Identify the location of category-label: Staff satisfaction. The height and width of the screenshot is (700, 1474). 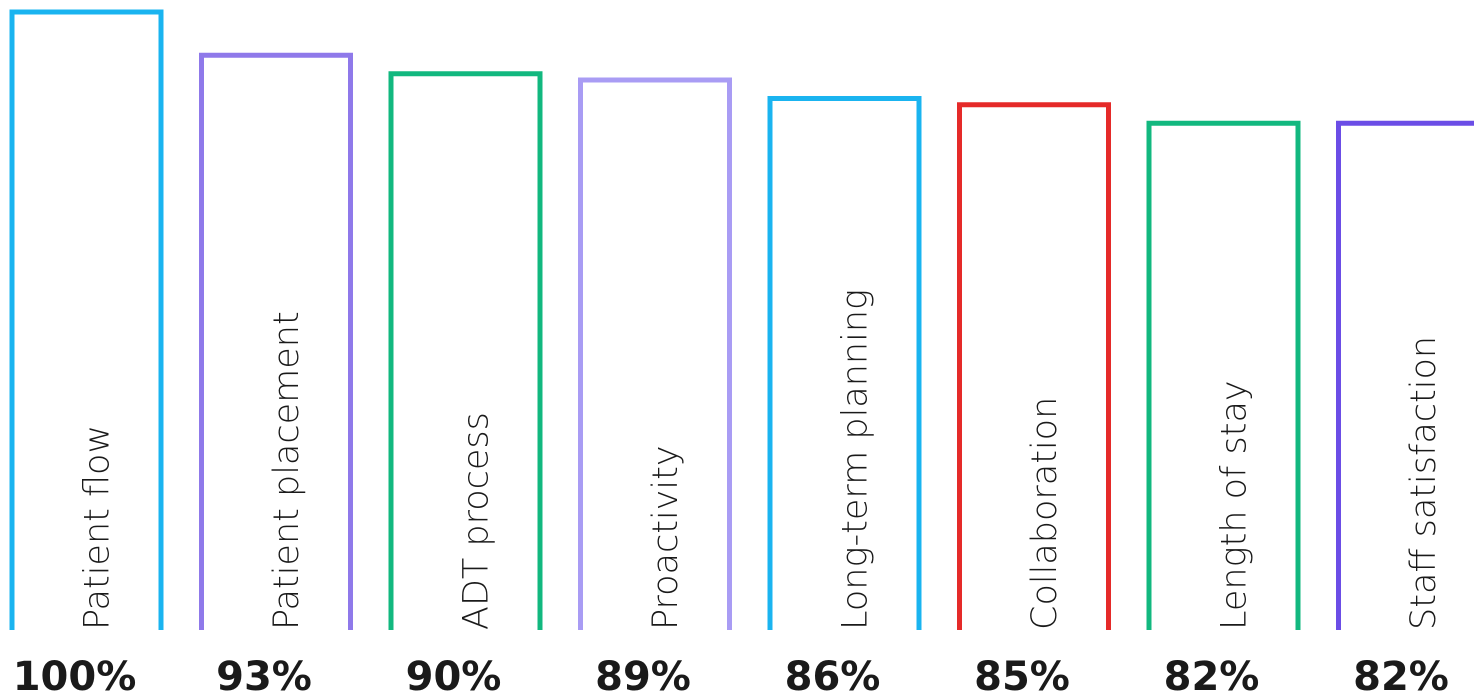
(1424, 483).